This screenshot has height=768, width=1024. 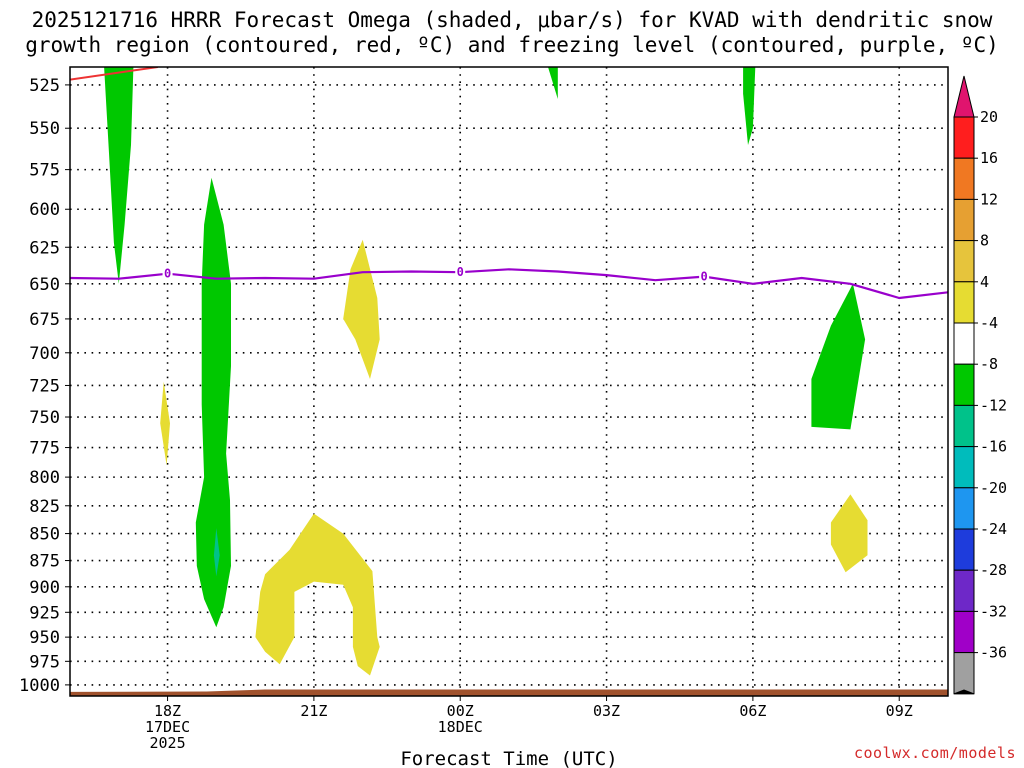 I want to click on colorbar-label: -8, so click(x=989, y=364).